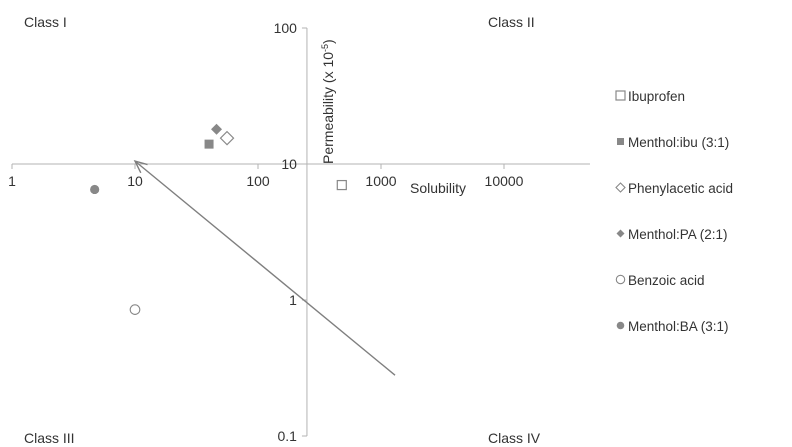  What do you see at coordinates (666, 280) in the screenshot?
I see `legend-label: Benzoic acid` at bounding box center [666, 280].